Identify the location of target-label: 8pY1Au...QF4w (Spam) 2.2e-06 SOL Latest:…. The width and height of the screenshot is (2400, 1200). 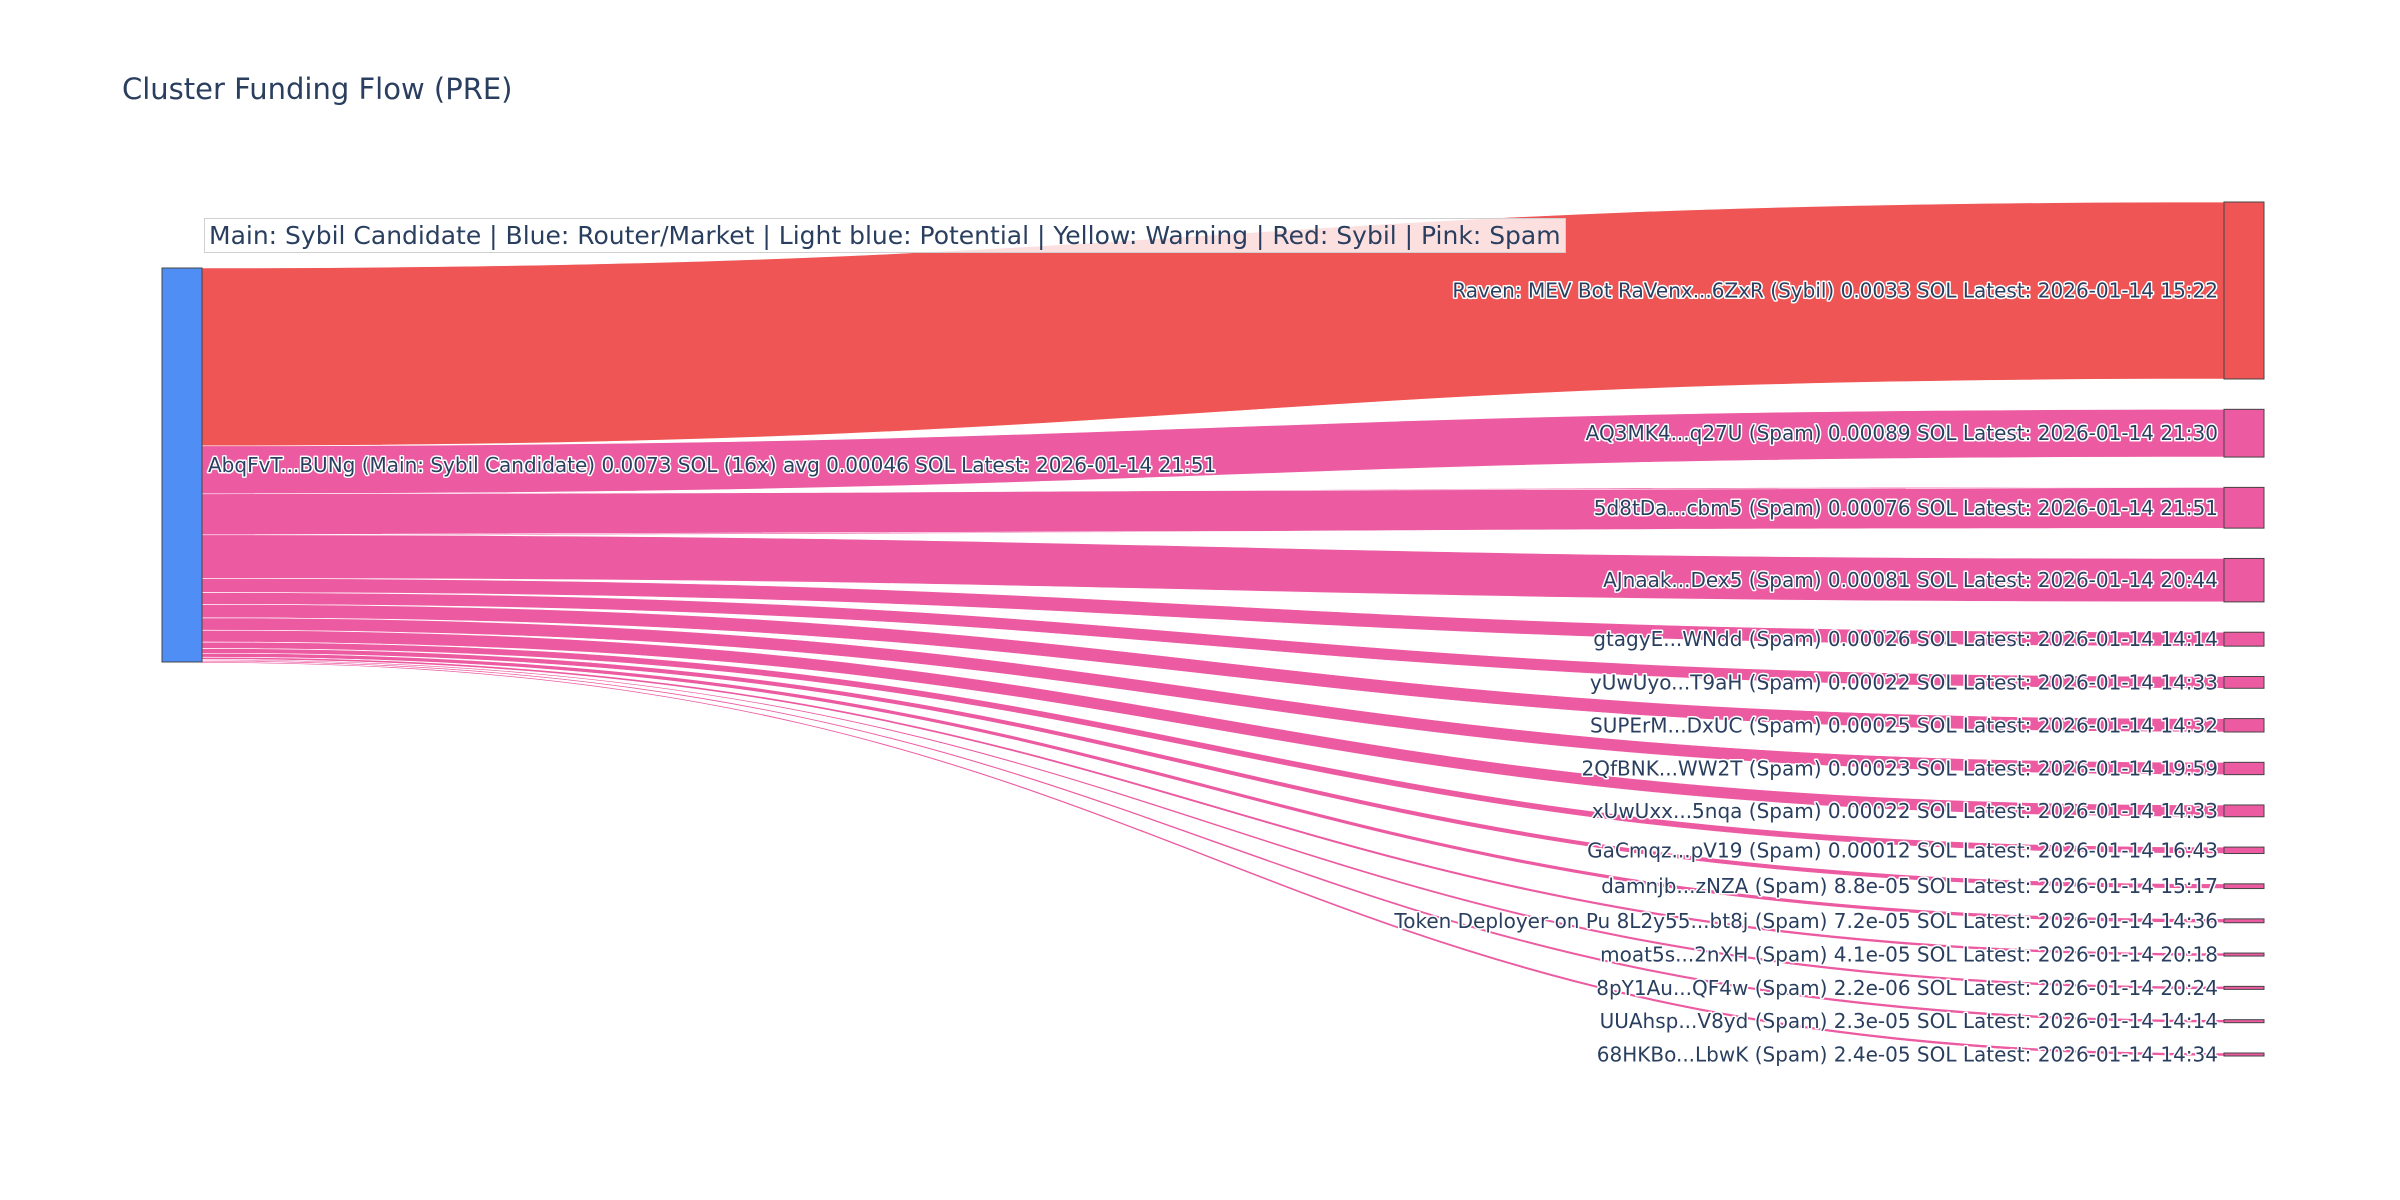
(1907, 988).